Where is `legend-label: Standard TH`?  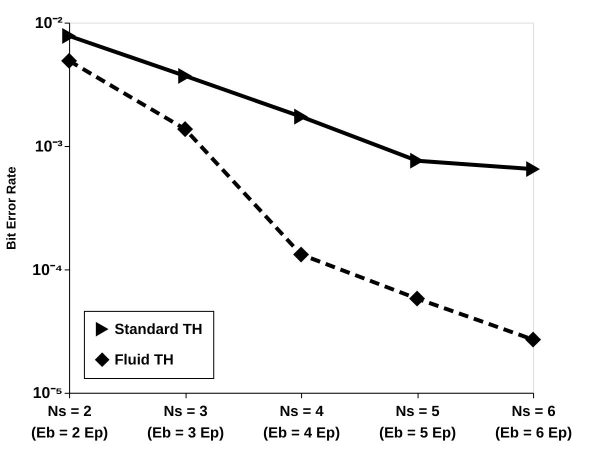 legend-label: Standard TH is located at coordinates (158, 330).